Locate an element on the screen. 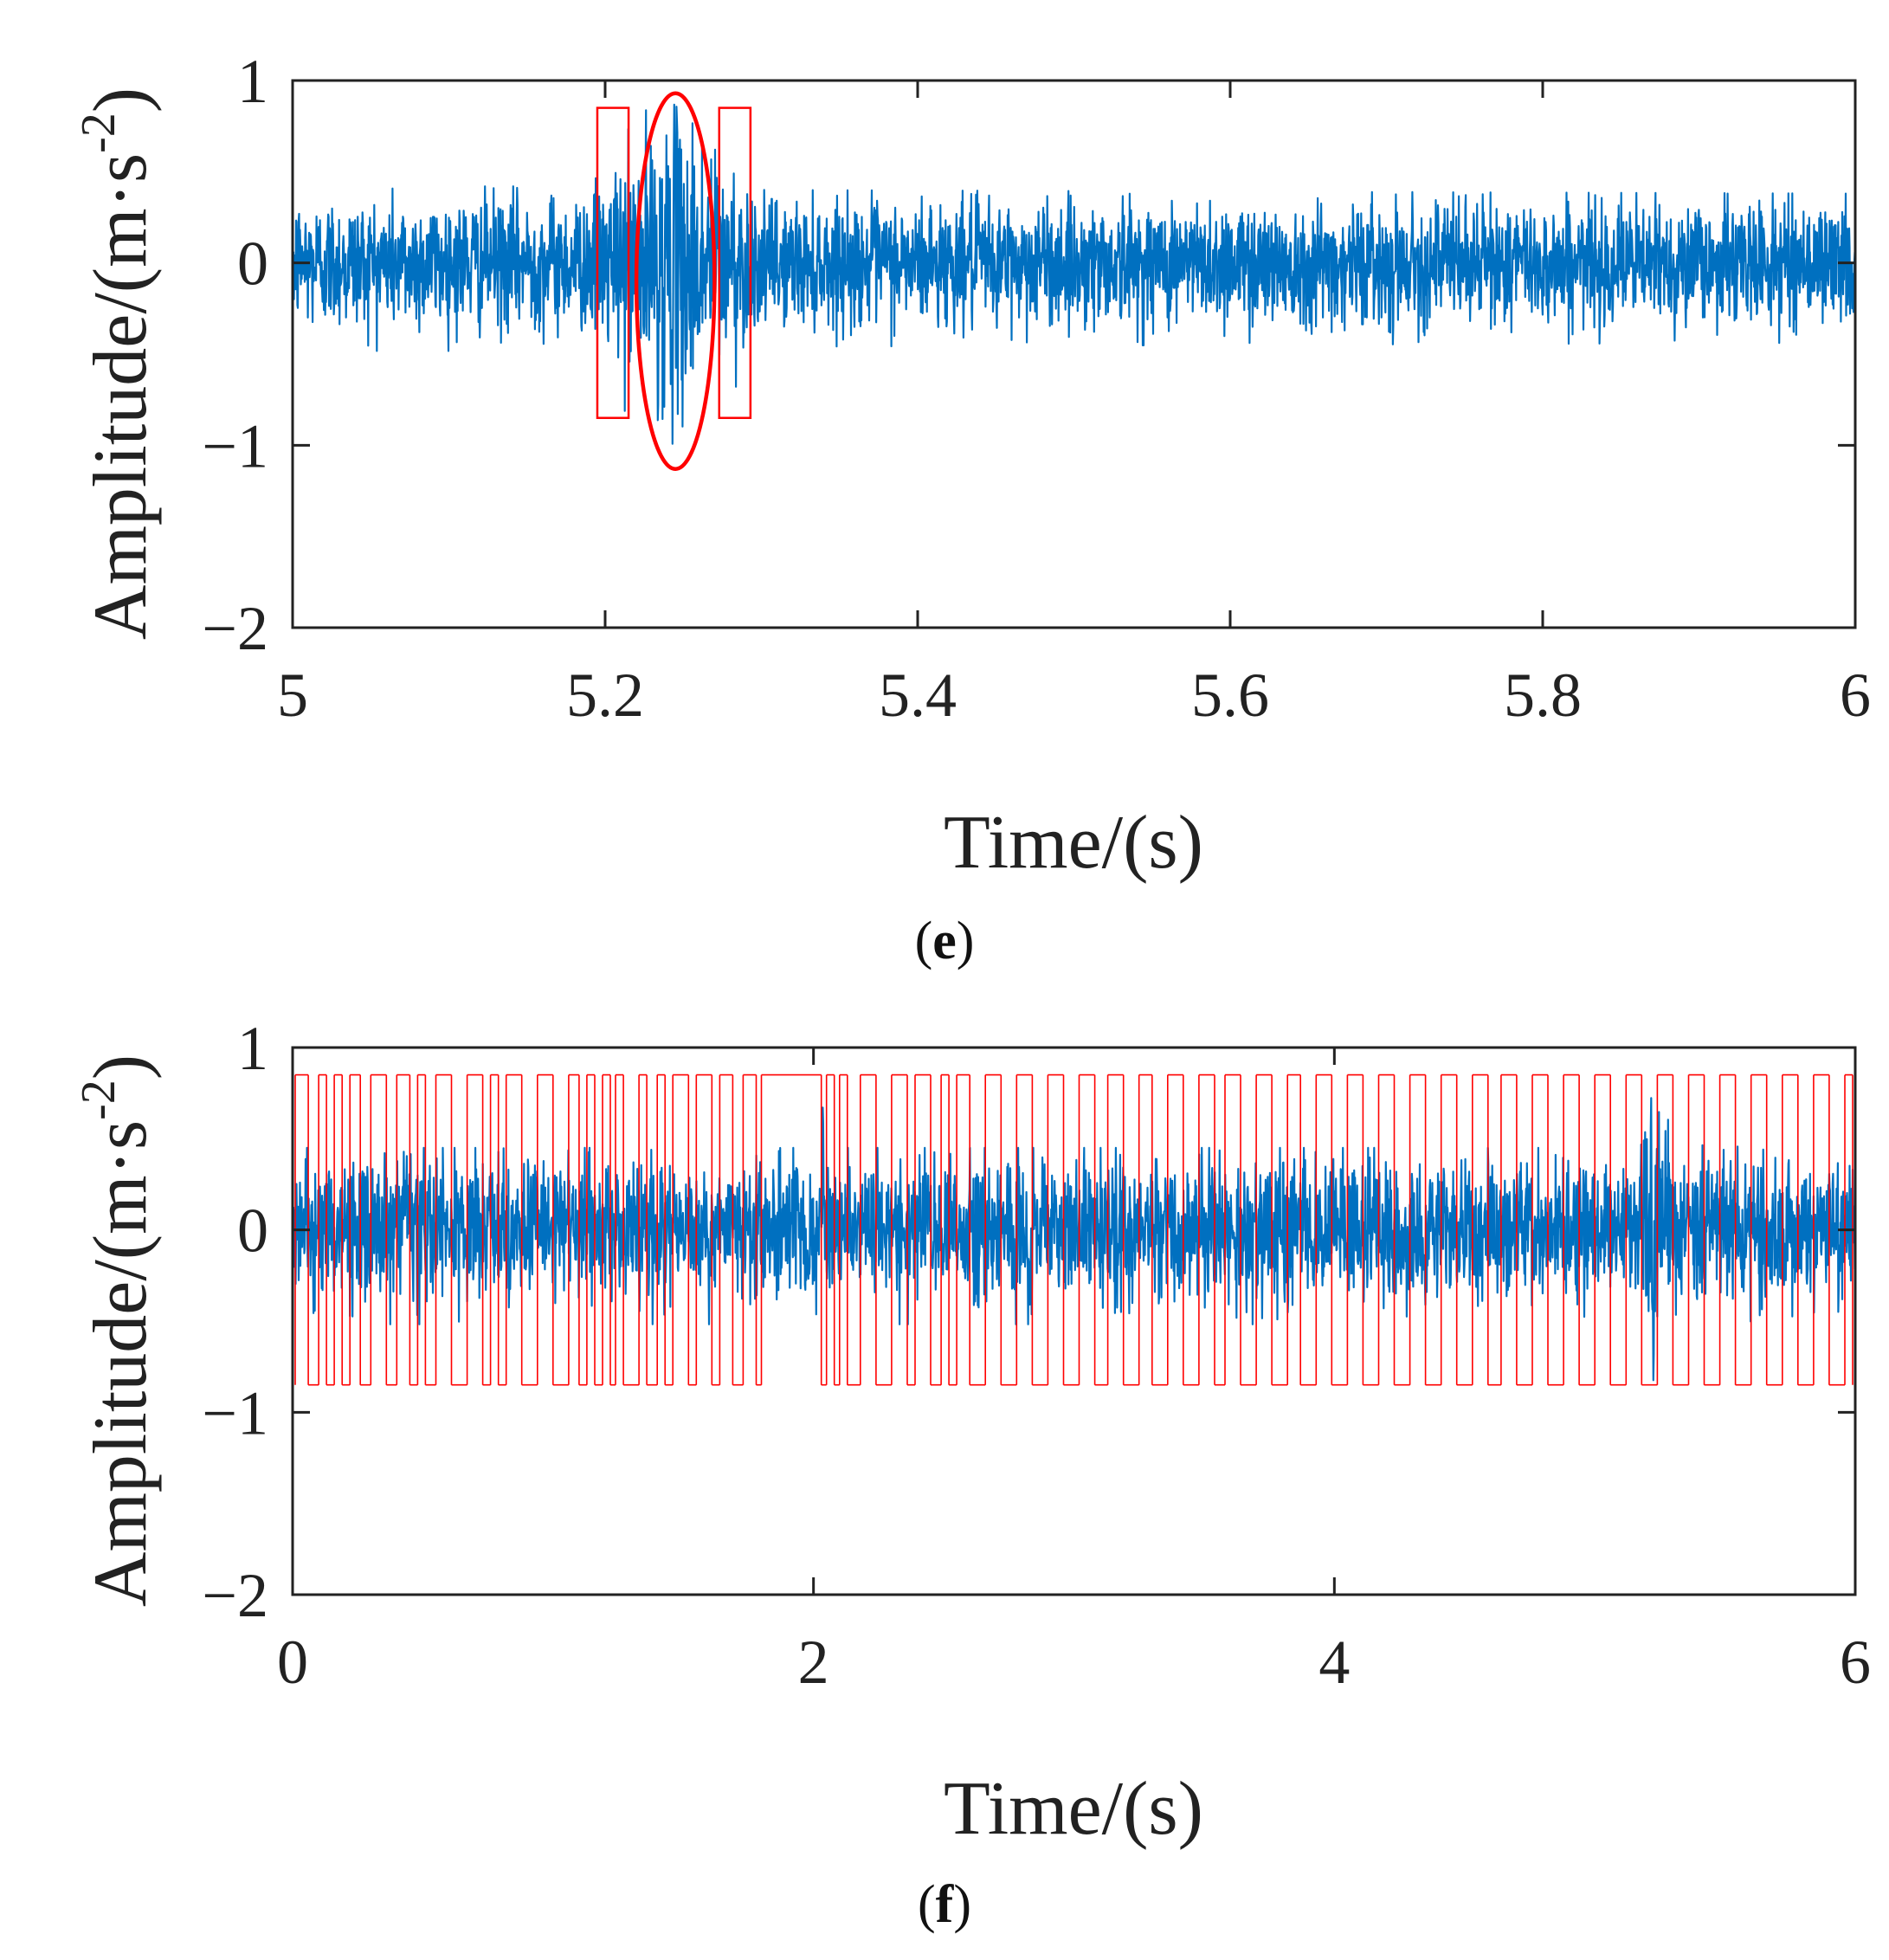 The width and height of the screenshot is (1889, 1960). x-tick-label: 0 is located at coordinates (292, 1663).